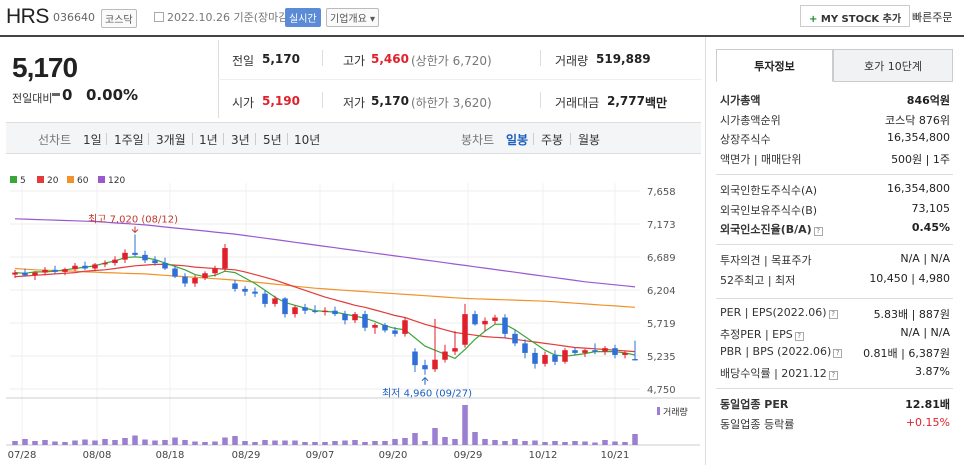  What do you see at coordinates (353, 17) in the screenshot?
I see `company-info-dropdown: 기업개요 ▾` at bounding box center [353, 17].